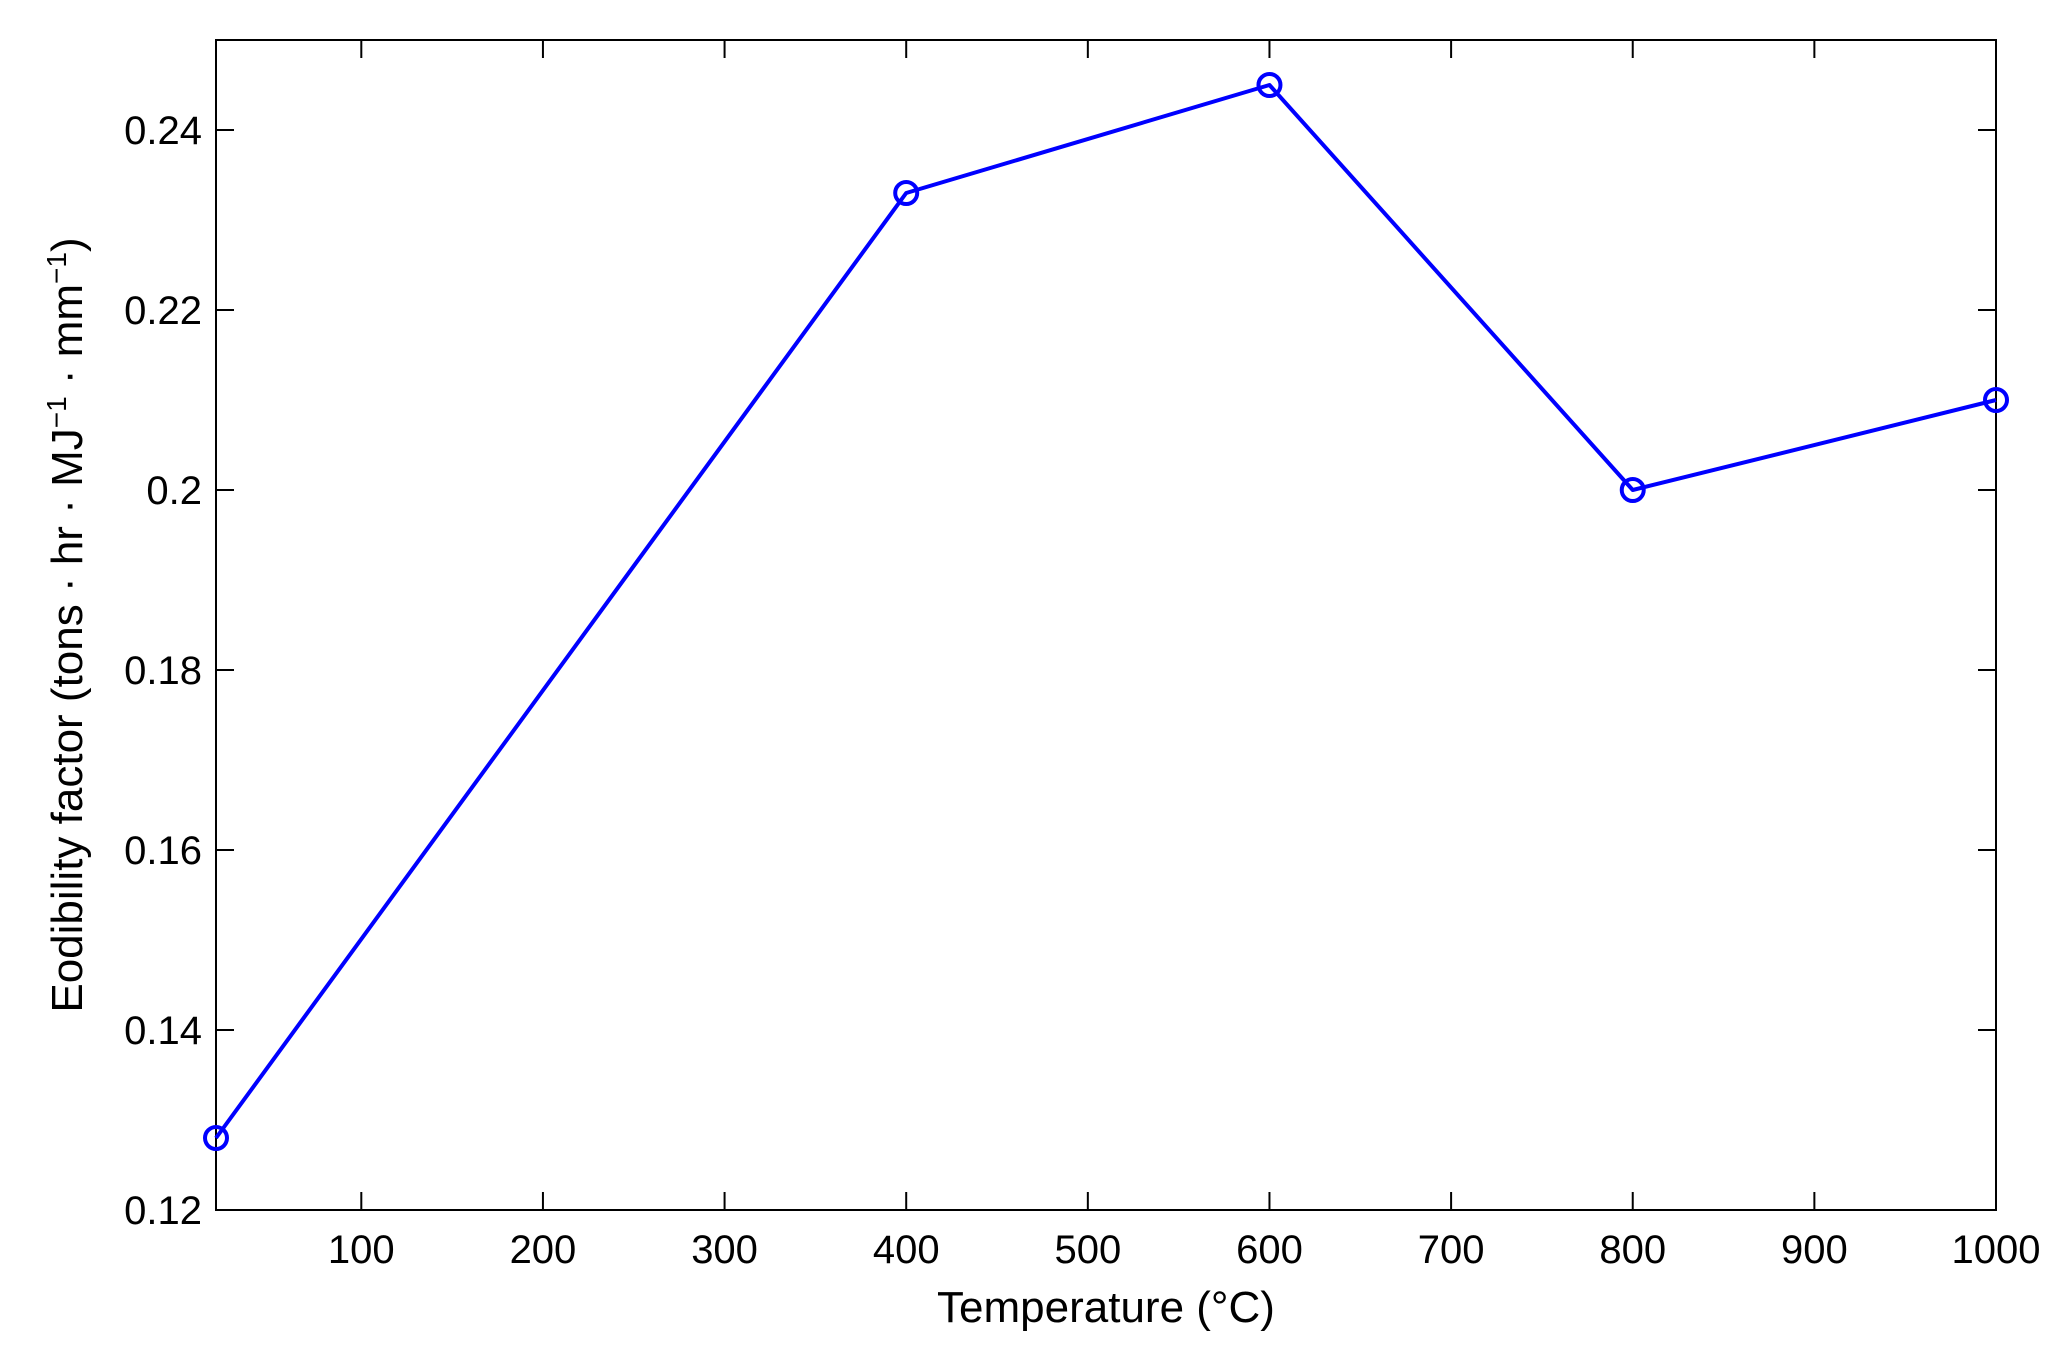  Describe the element at coordinates (163, 1211) in the screenshot. I see `y-tick-label: 0.12` at that location.